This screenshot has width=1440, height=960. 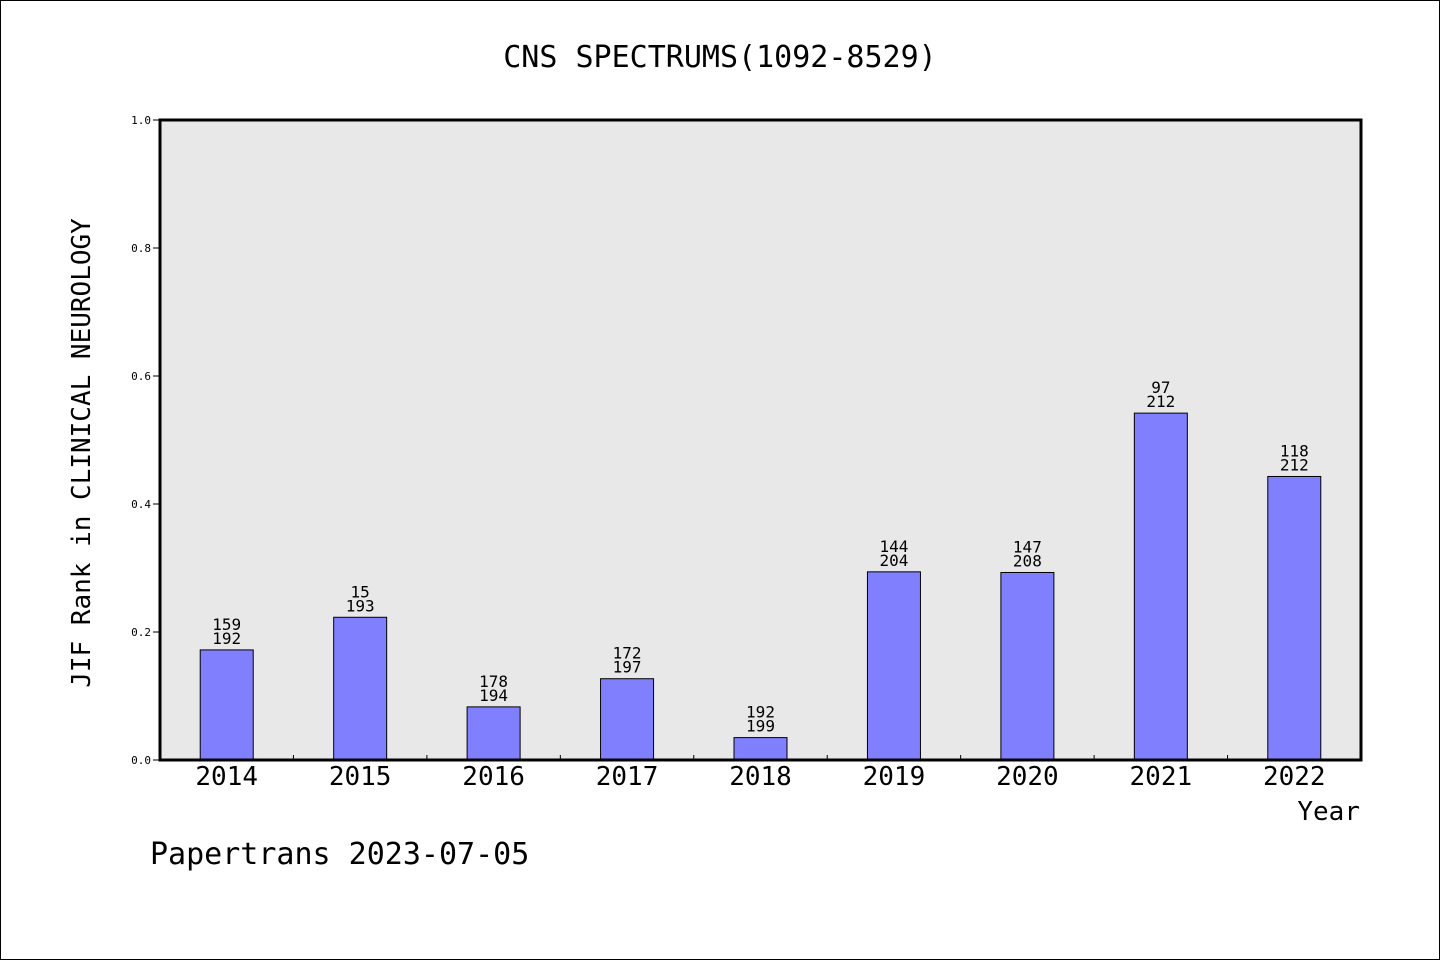 What do you see at coordinates (1294, 450) in the screenshot?
I see `data-label-rank: 118` at bounding box center [1294, 450].